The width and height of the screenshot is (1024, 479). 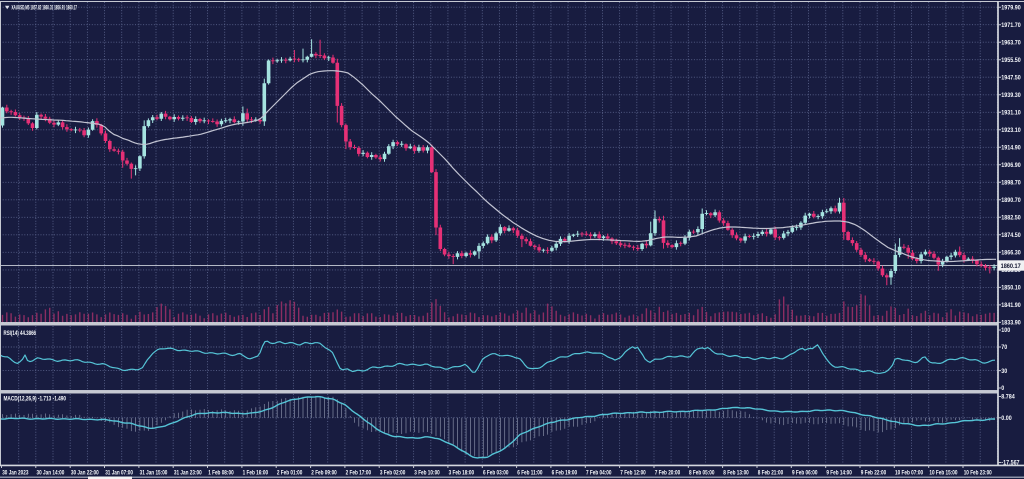 What do you see at coordinates (323, 473) in the screenshot?
I see `svg-text: 2 Feb 09:00` at bounding box center [323, 473].